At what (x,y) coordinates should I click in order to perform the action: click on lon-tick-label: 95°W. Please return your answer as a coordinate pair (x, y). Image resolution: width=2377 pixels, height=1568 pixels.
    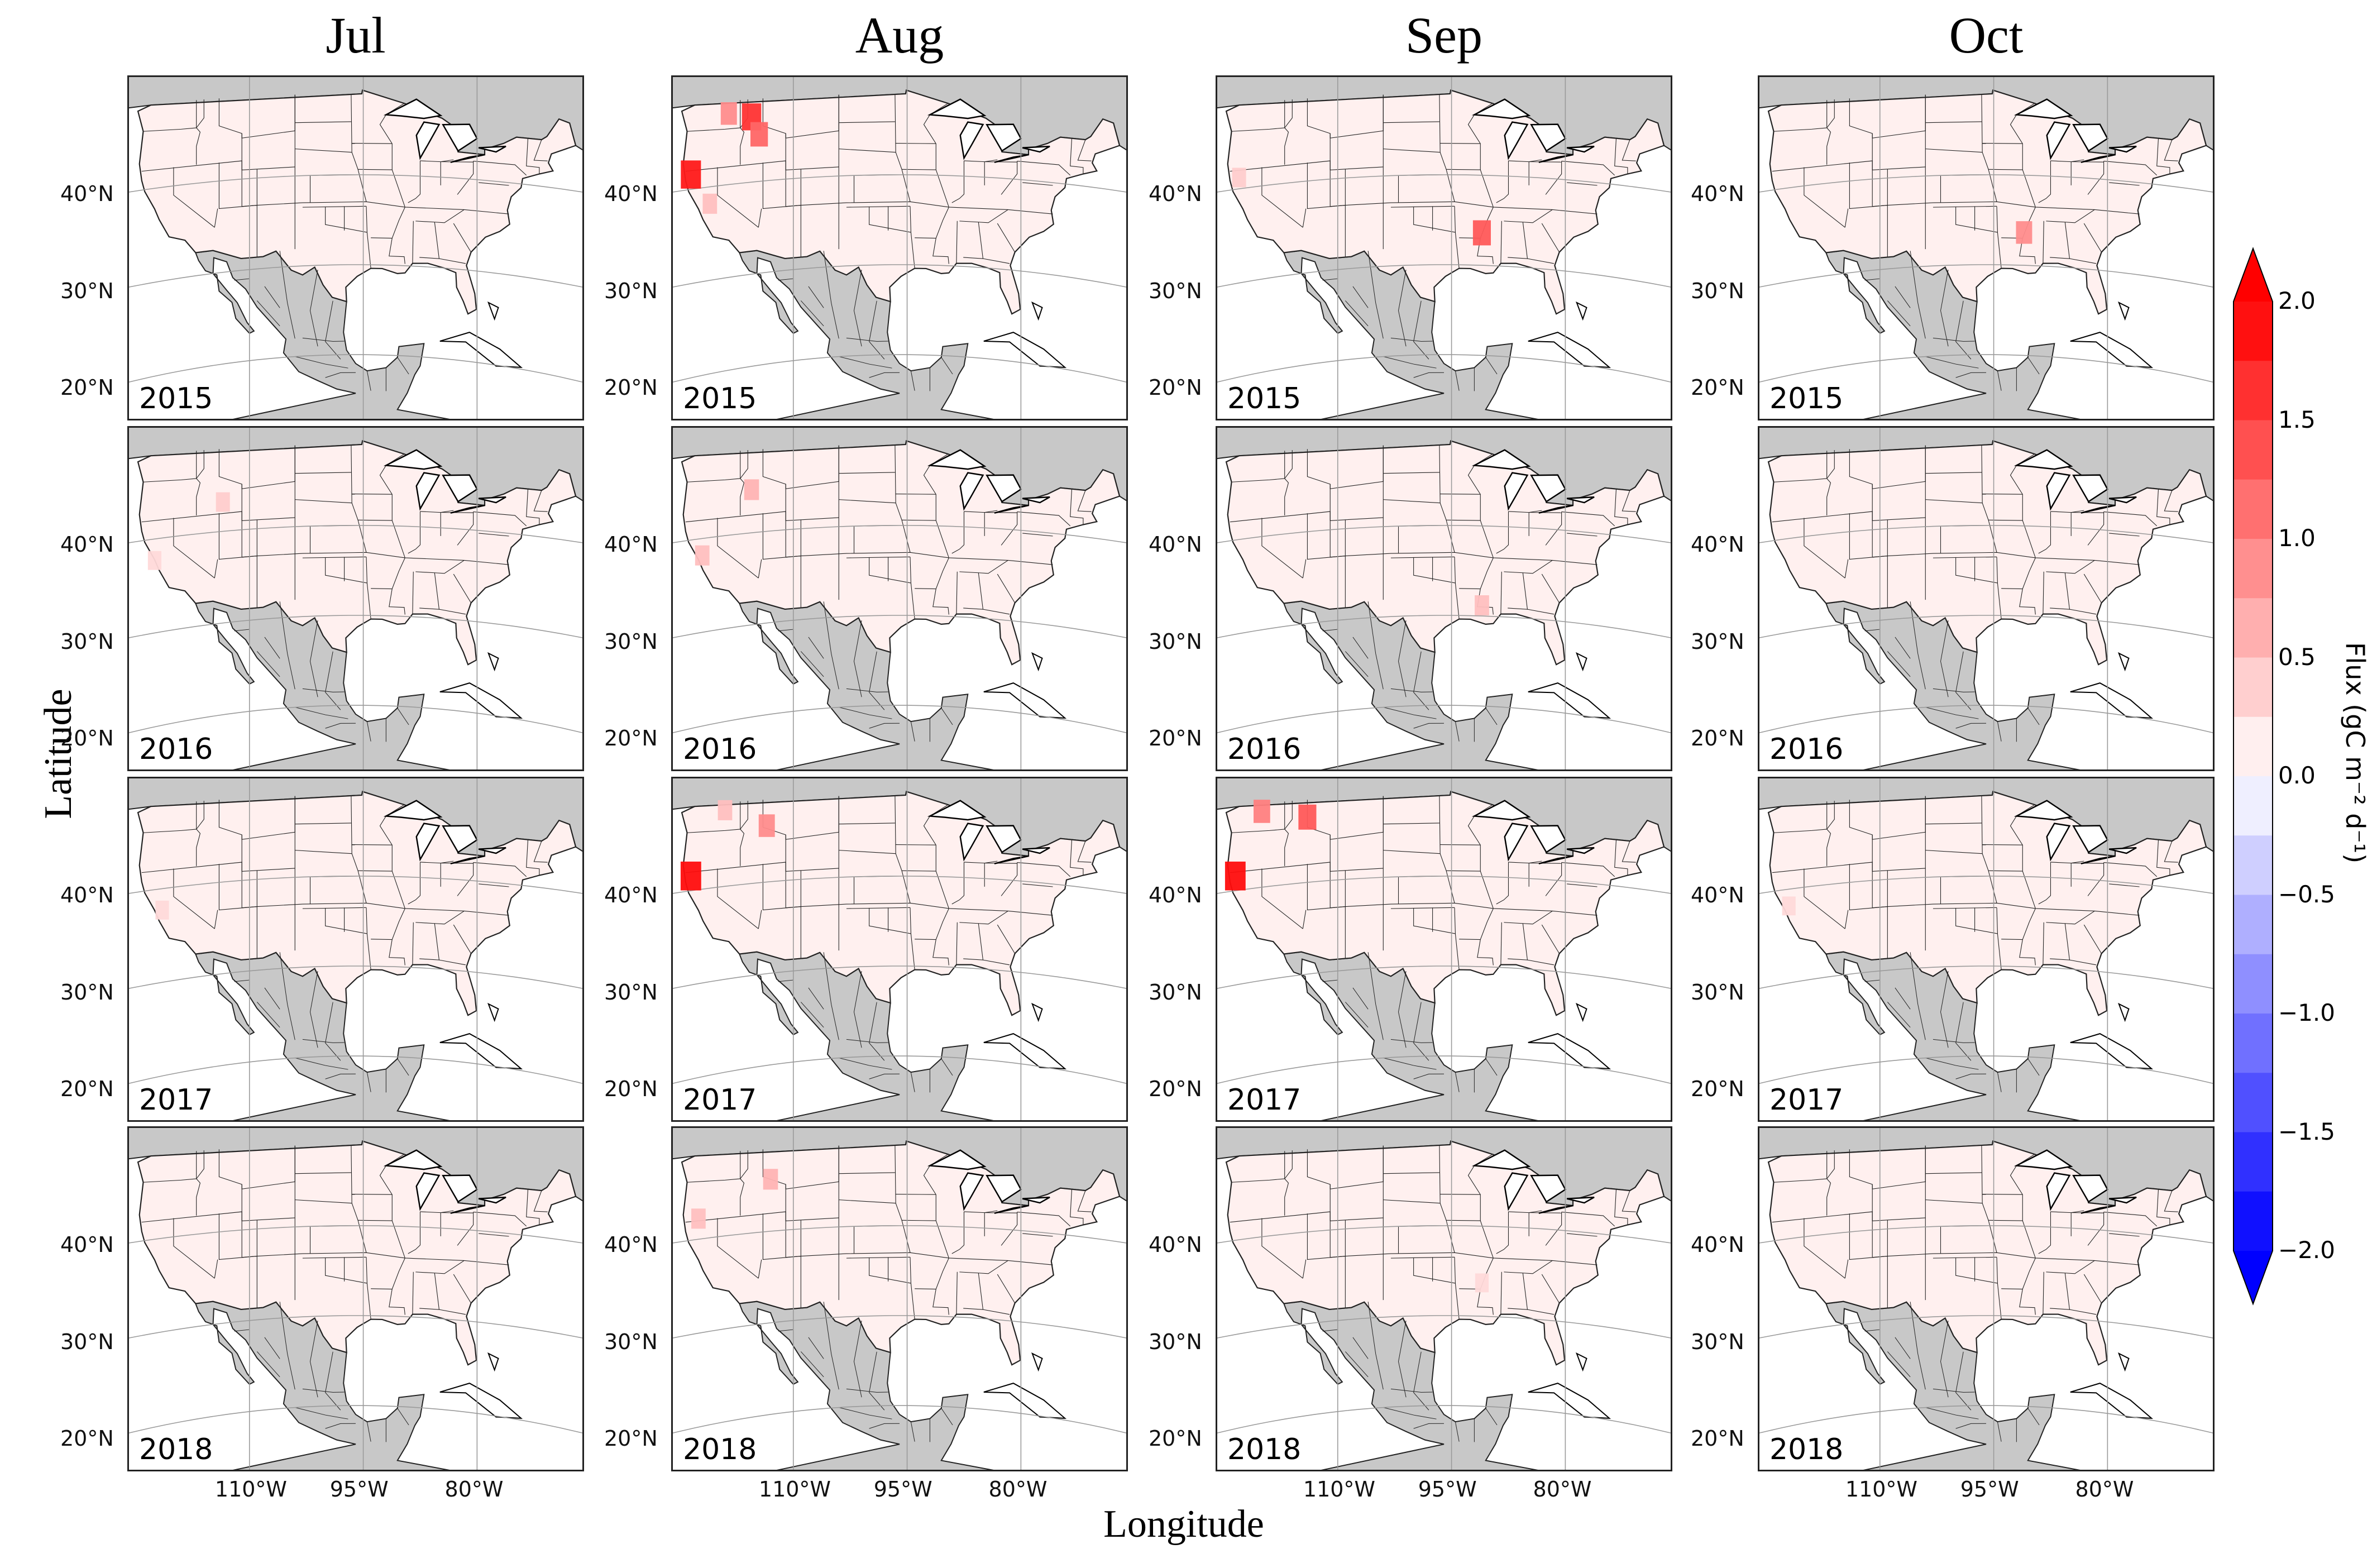
    Looking at the image, I should click on (359, 1489).